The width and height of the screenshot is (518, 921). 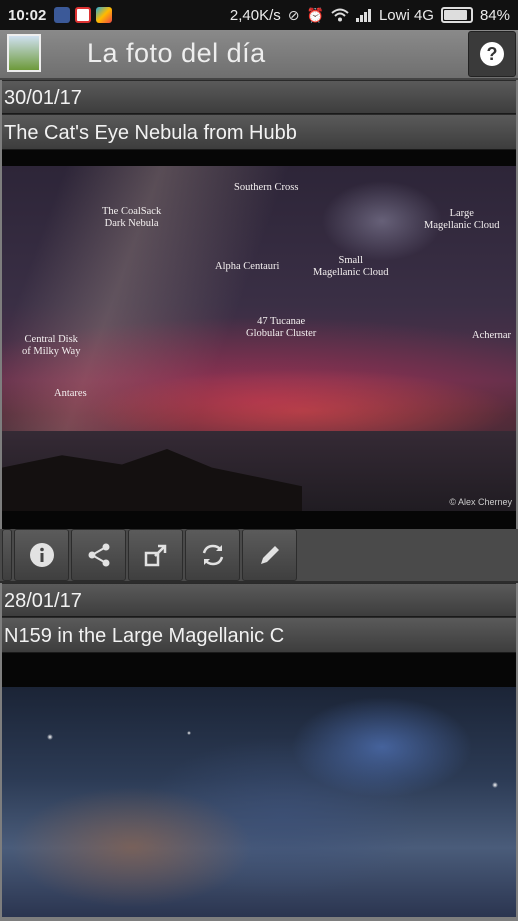 I want to click on gmail-icon, so click(x=83, y=15).